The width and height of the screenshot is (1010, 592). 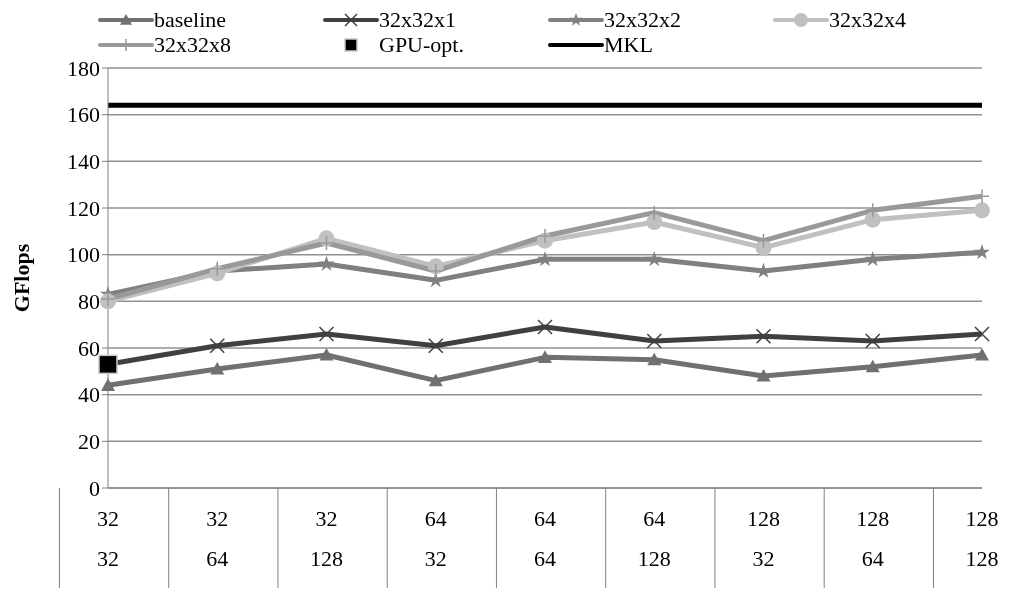 I want to click on legend-label: 32x32x1, so click(x=417, y=20).